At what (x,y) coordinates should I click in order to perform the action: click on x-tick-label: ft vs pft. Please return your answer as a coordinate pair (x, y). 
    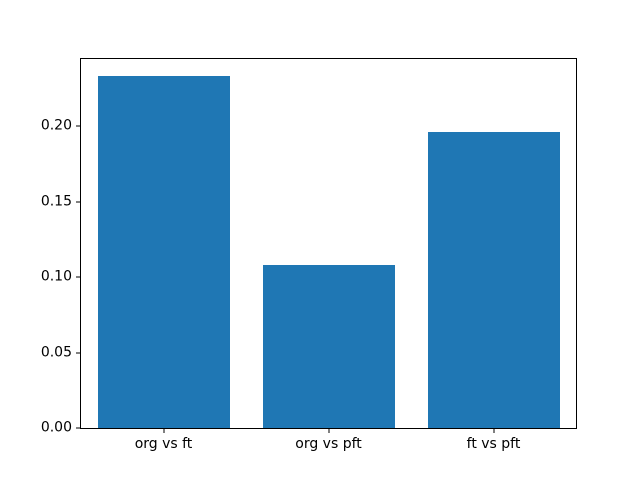
    Looking at the image, I should click on (493, 444).